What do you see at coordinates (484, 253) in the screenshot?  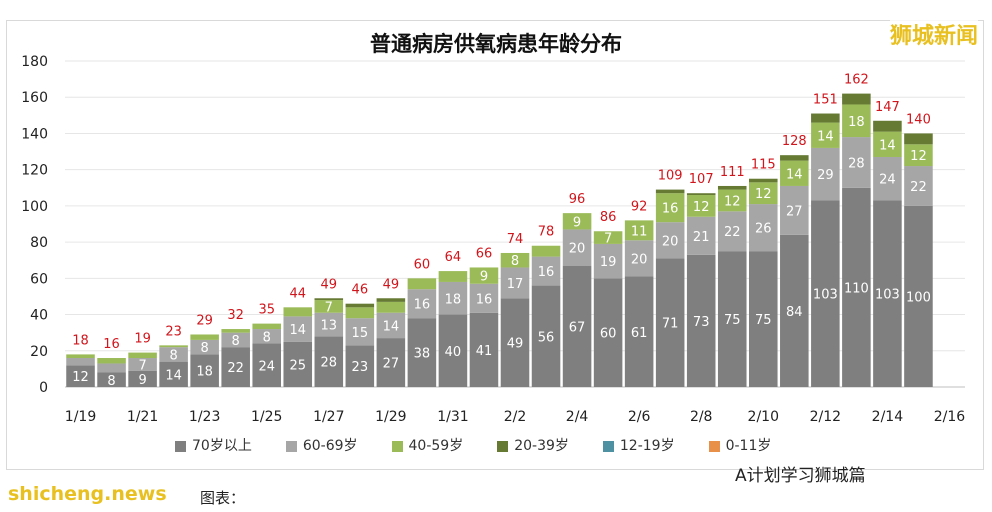 I see `total-label: 66` at bounding box center [484, 253].